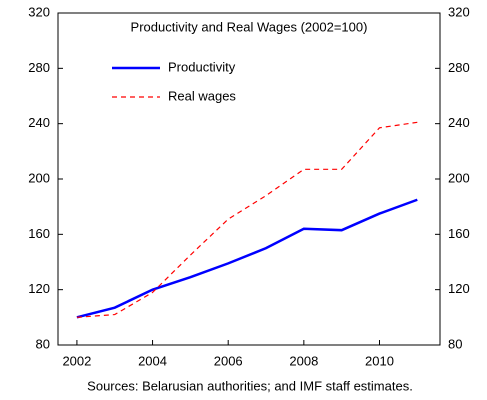  Describe the element at coordinates (39, 177) in the screenshot. I see `y-tick-label: 200` at that location.